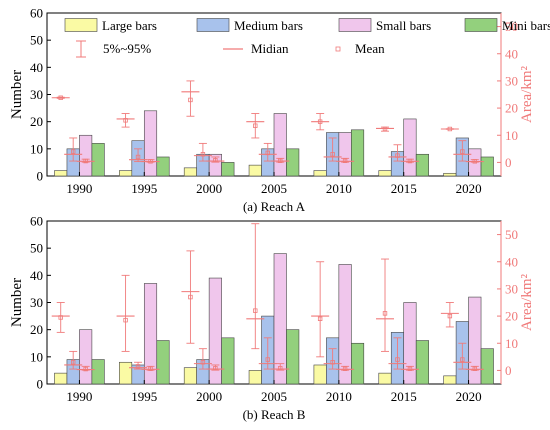 This screenshot has height=430, width=550. What do you see at coordinates (36, 148) in the screenshot?
I see `y-tick-label: 10` at bounding box center [36, 148].